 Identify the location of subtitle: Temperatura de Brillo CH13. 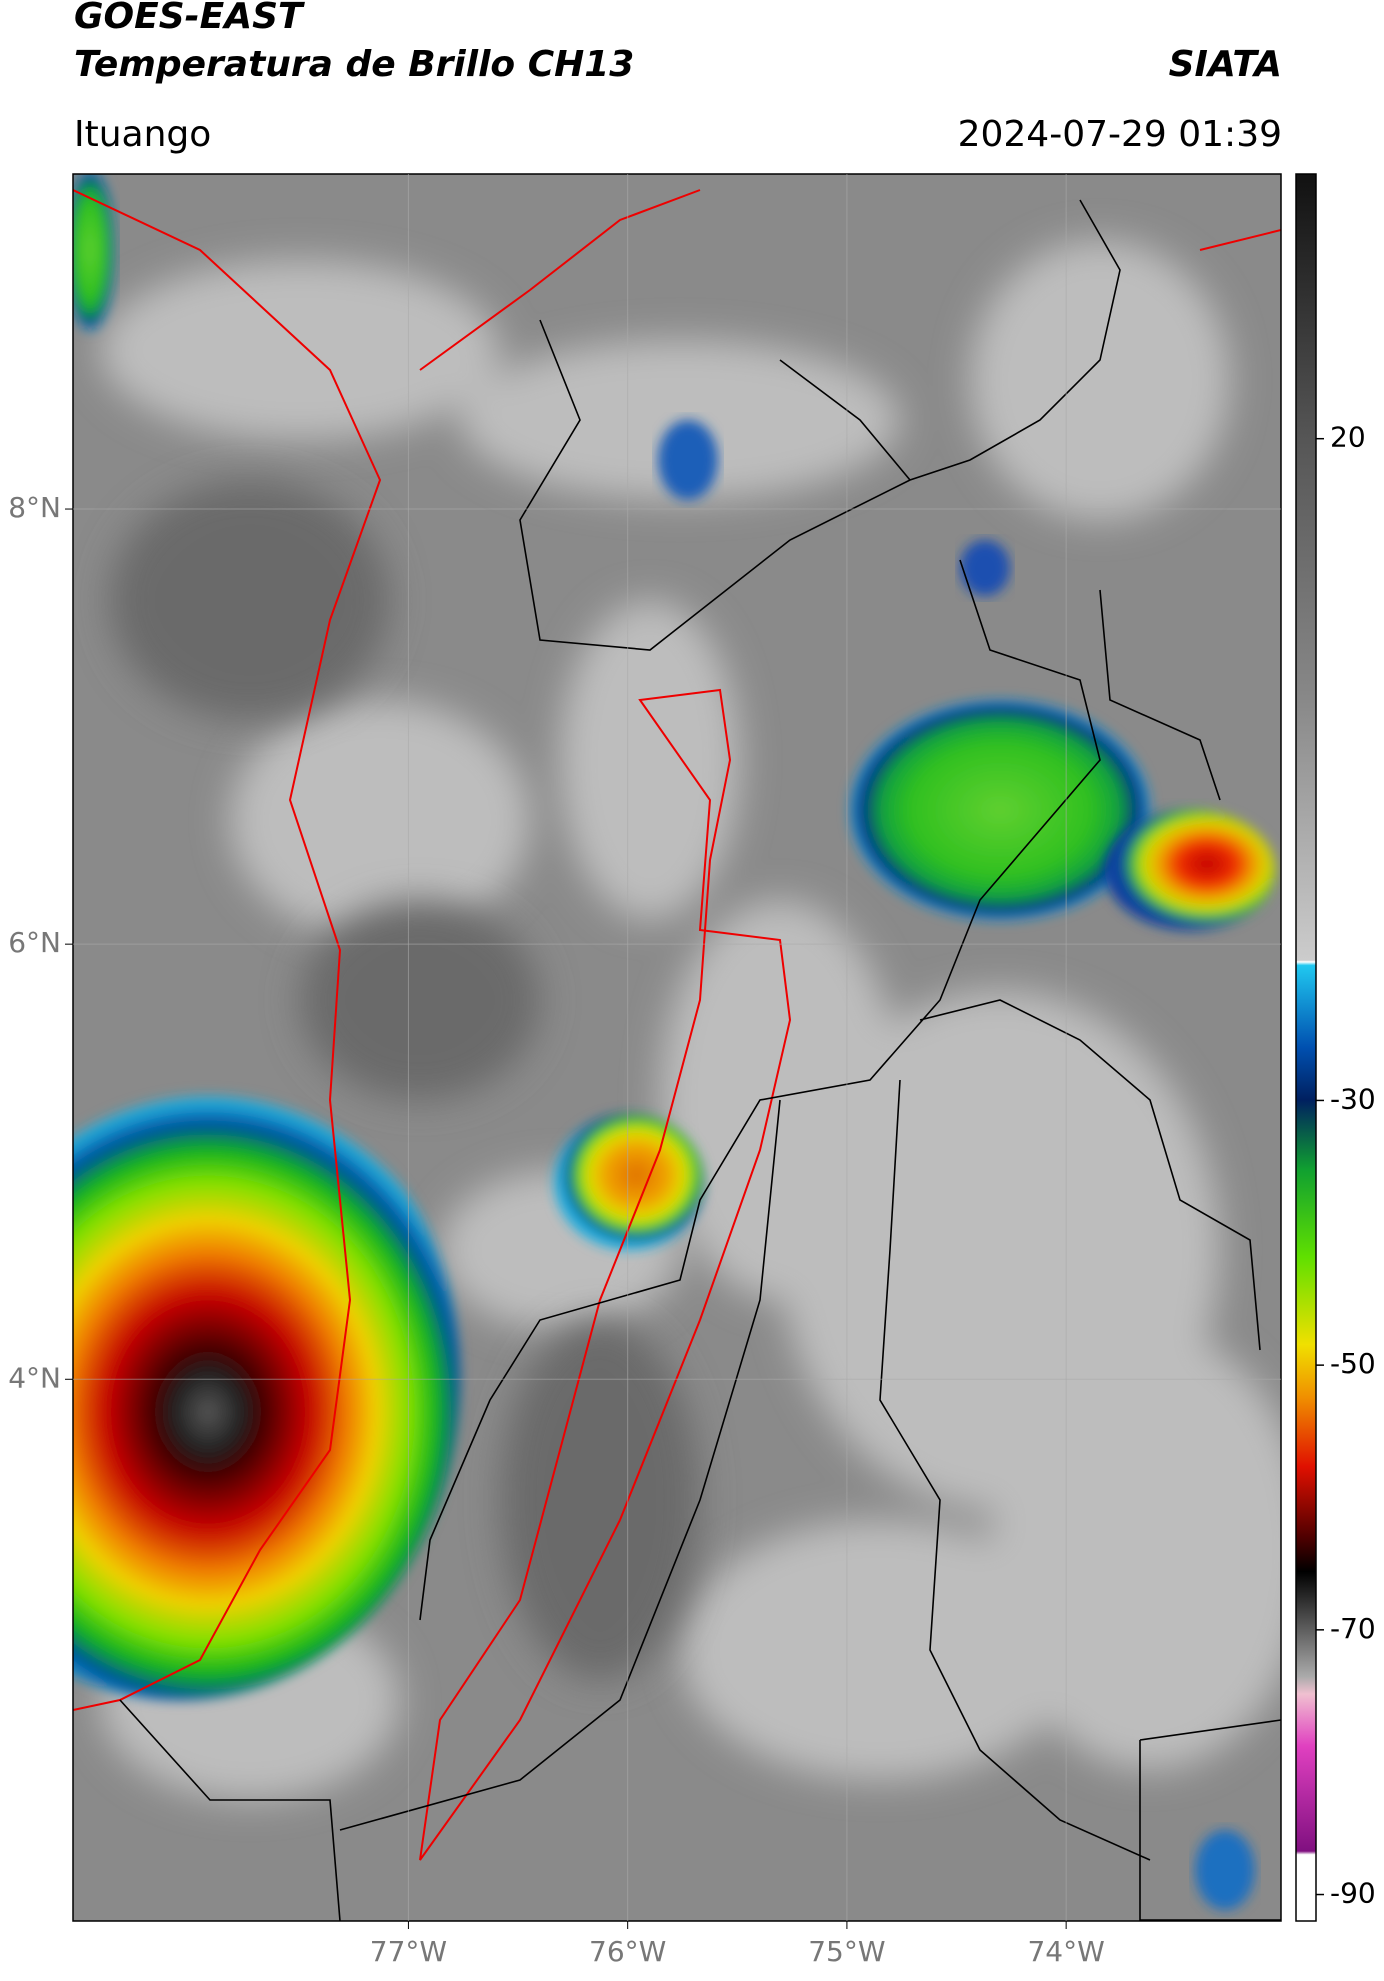
(354, 64).